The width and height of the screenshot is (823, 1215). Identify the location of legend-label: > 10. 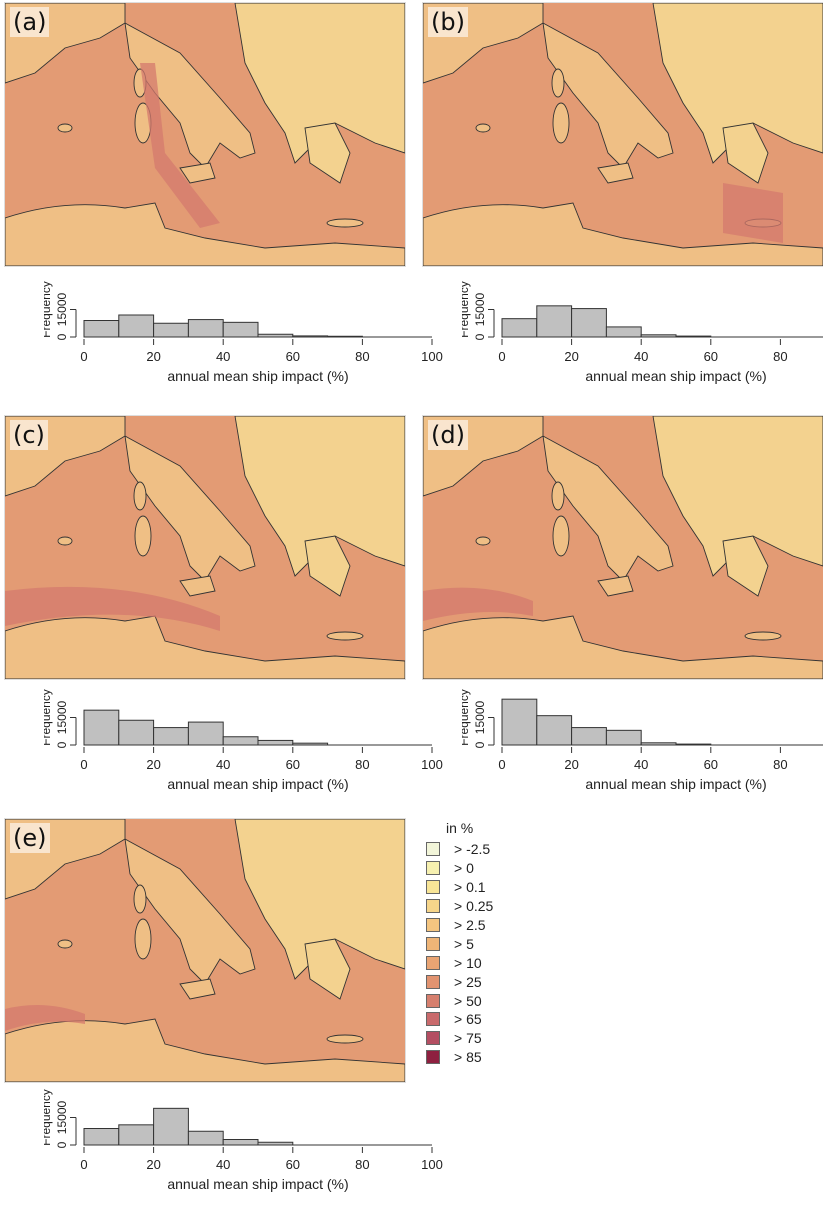
(468, 962).